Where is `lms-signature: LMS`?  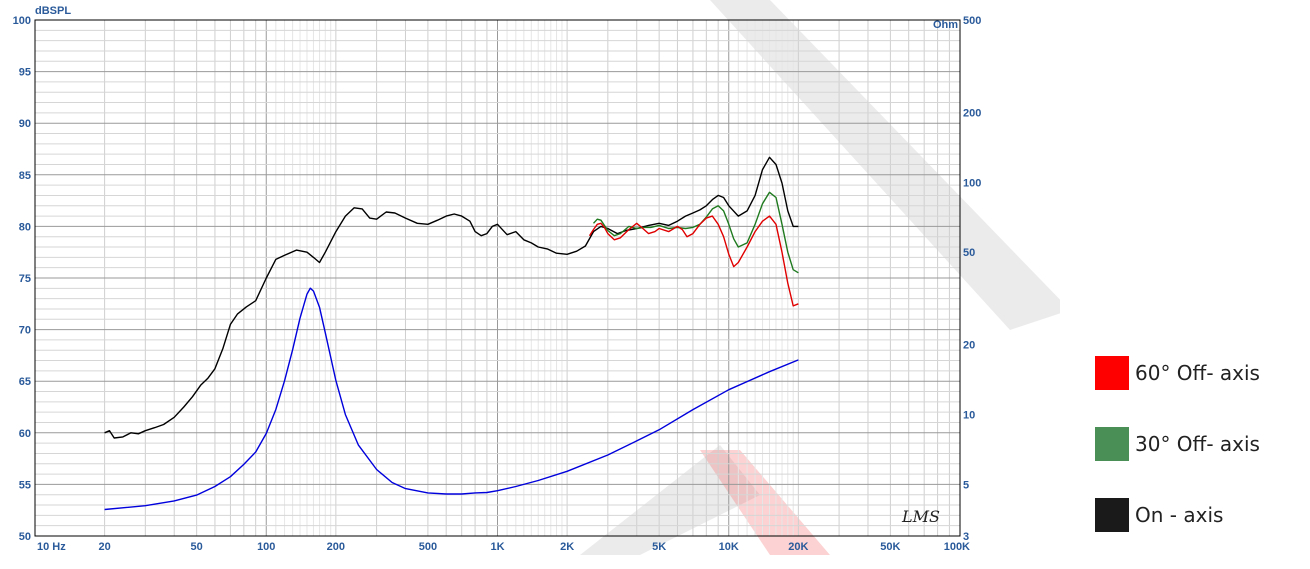
lms-signature: LMS is located at coordinates (920, 516).